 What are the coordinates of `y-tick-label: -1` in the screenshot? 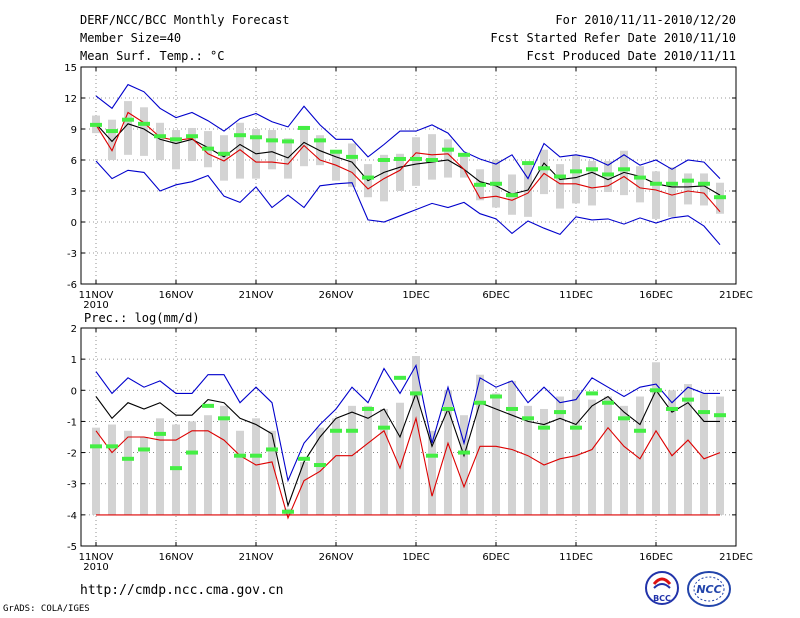 It's located at (72, 422).